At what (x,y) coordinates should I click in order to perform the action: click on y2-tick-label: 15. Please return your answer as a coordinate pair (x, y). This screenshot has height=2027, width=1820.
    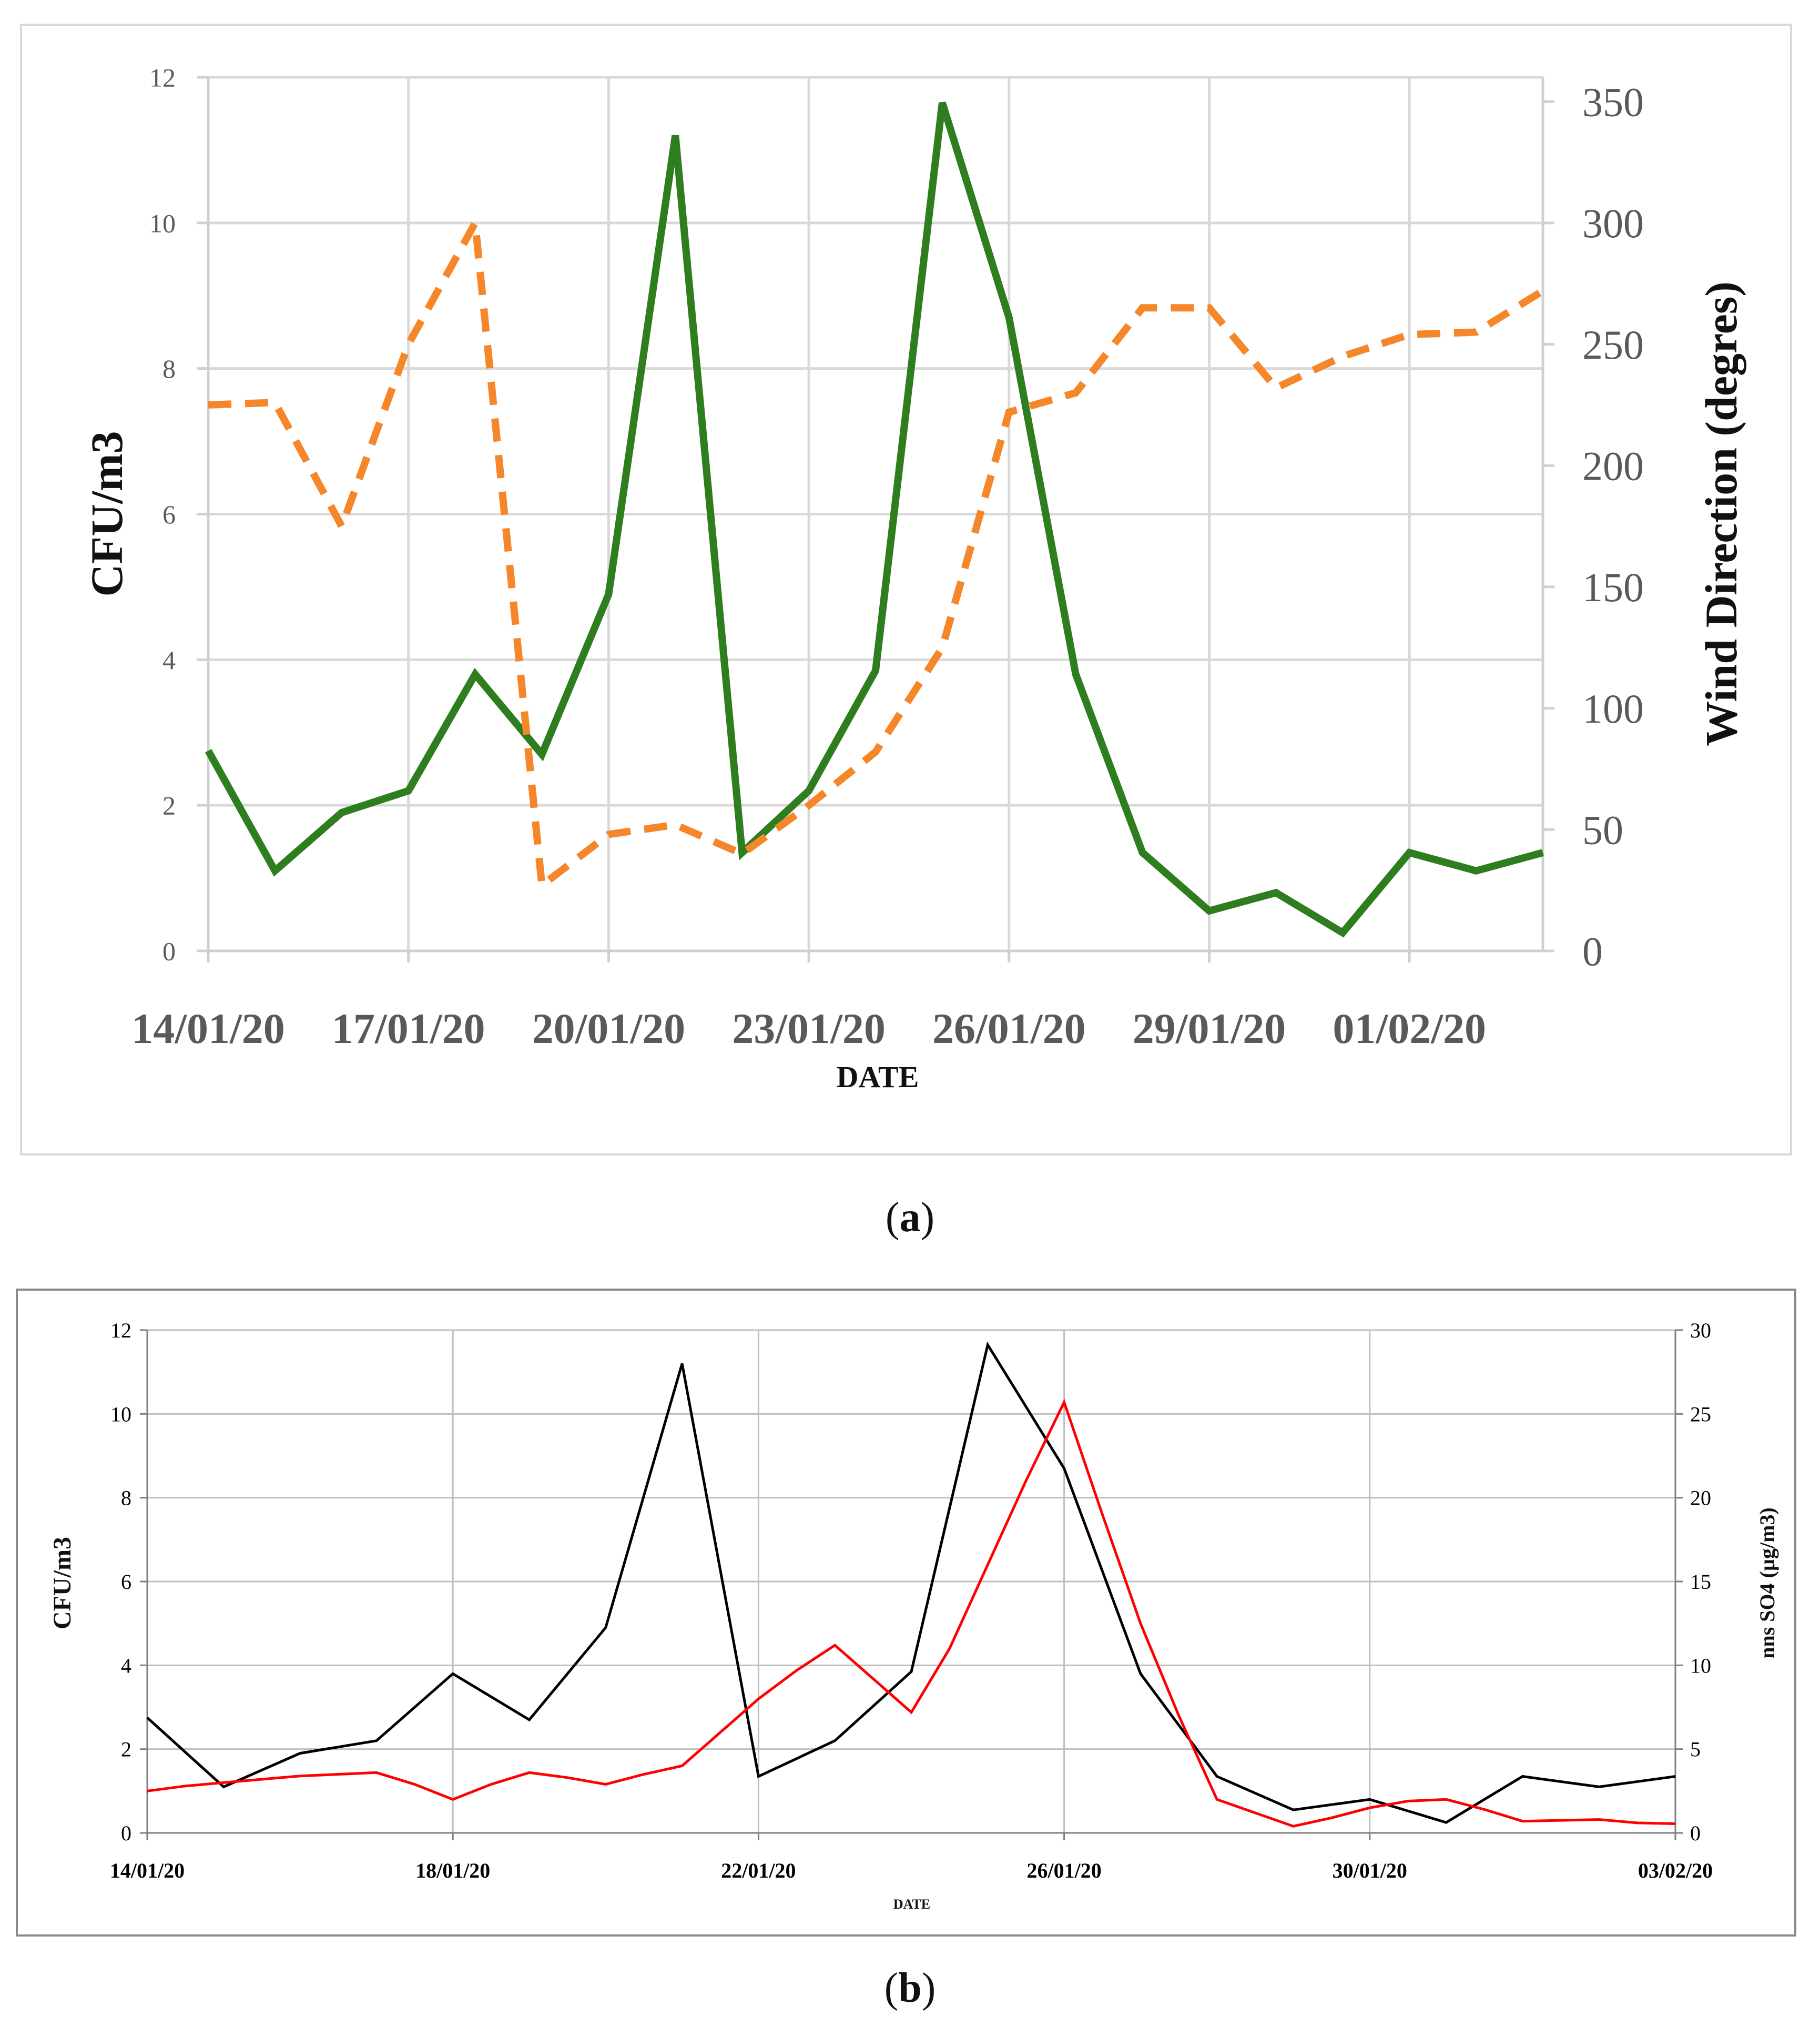
    Looking at the image, I should click on (1700, 1582).